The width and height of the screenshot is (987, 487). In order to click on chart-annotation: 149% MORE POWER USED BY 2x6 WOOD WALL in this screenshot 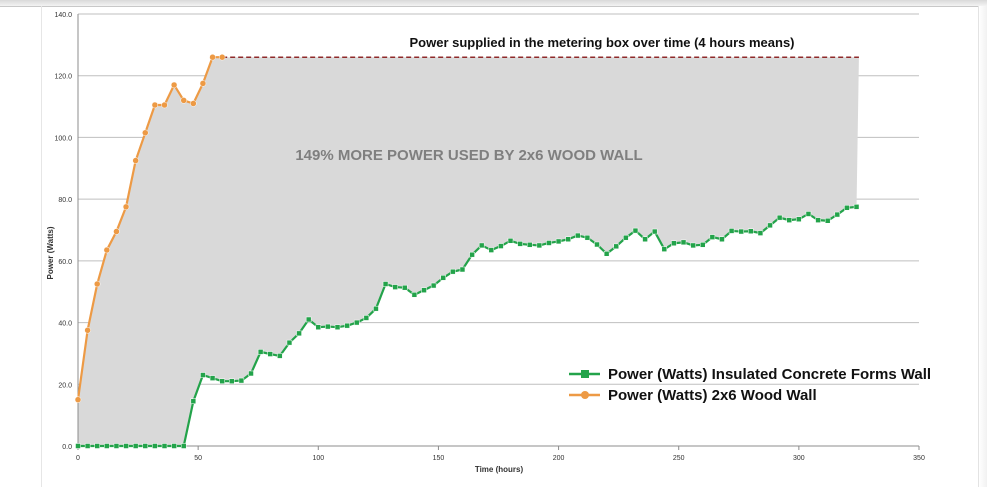, I will do `click(468, 155)`.